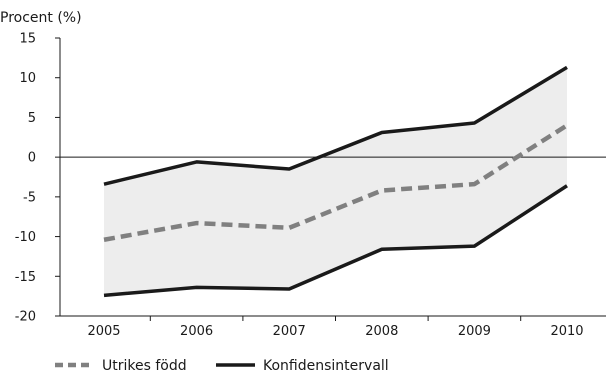 Image resolution: width=606 pixels, height=386 pixels. What do you see at coordinates (41, 18) in the screenshot?
I see `y-axis-title: Procent (%)` at bounding box center [41, 18].